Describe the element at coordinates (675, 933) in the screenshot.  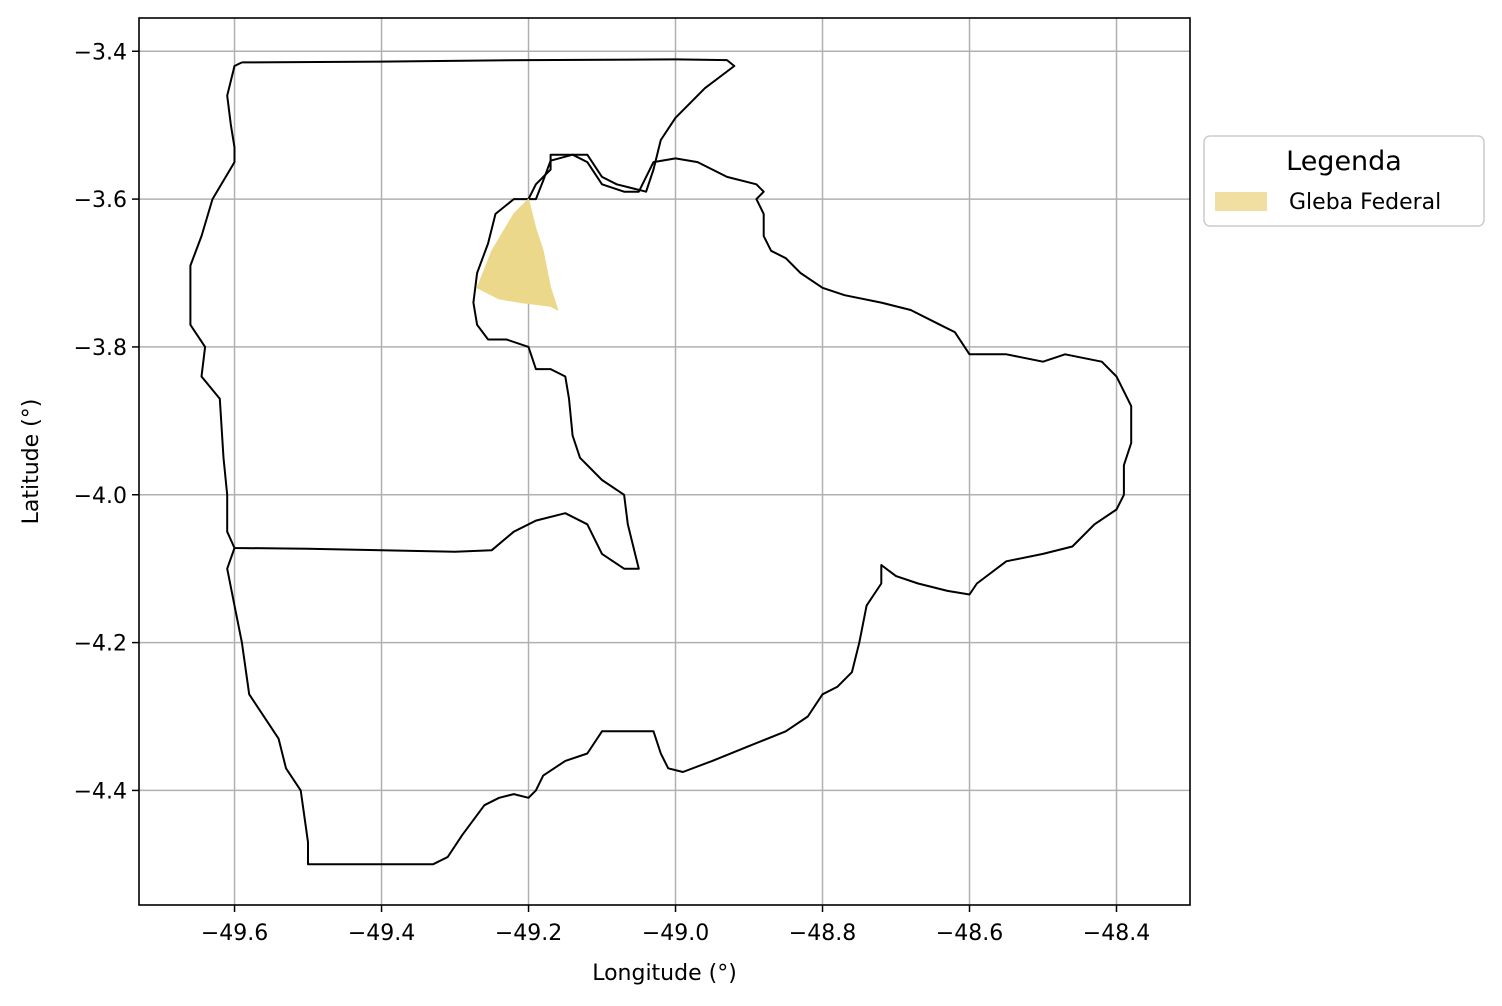
I see `x-tick-label: −49.0` at that location.